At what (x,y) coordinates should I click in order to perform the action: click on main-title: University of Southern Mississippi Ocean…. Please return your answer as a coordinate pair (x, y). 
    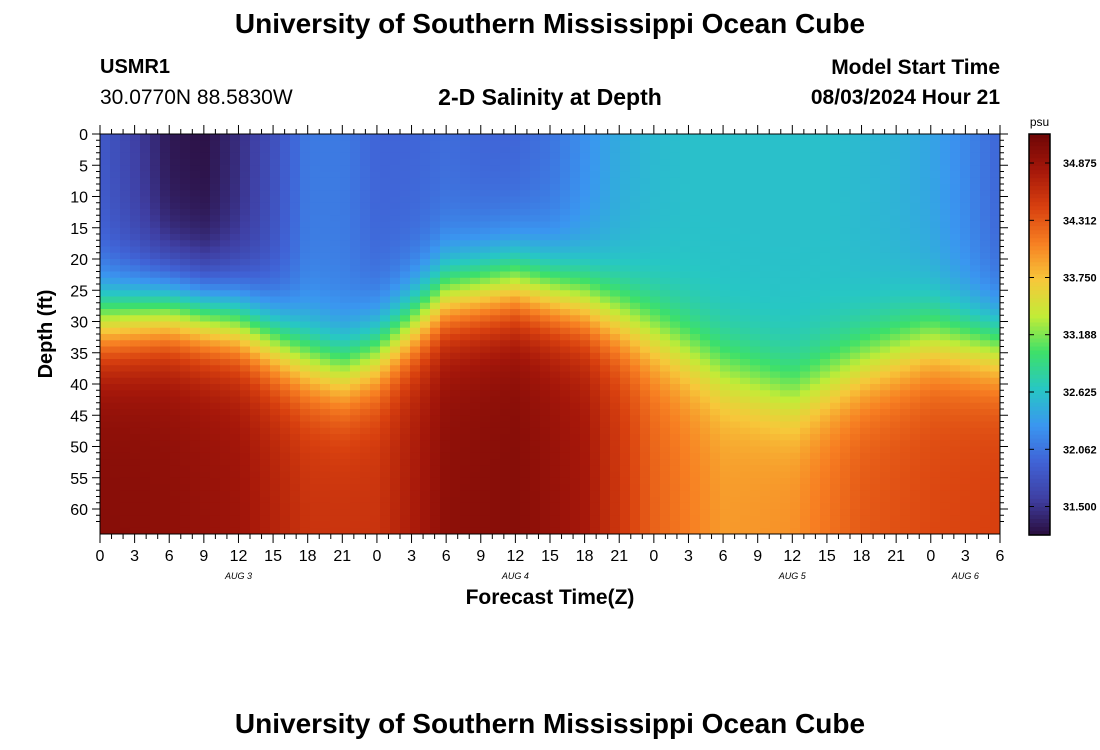
    Looking at the image, I should click on (550, 23).